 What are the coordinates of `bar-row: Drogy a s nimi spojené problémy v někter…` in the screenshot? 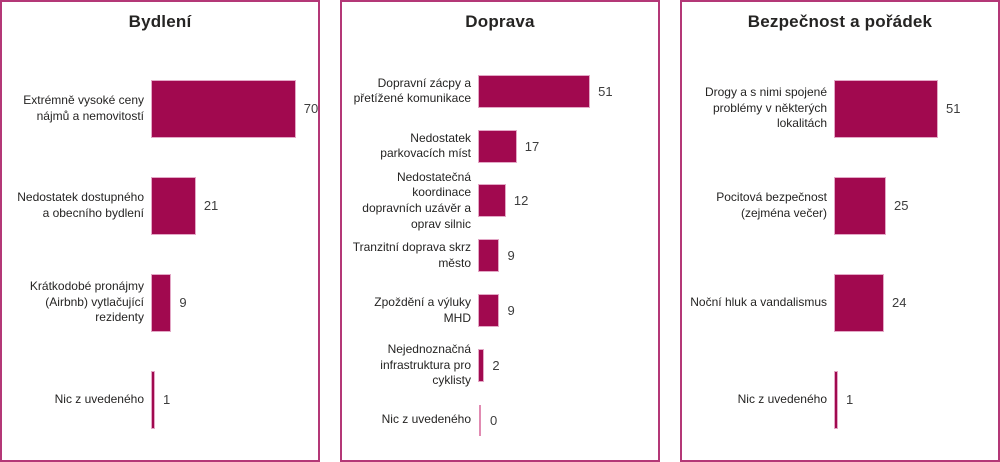 It's located at (840, 108).